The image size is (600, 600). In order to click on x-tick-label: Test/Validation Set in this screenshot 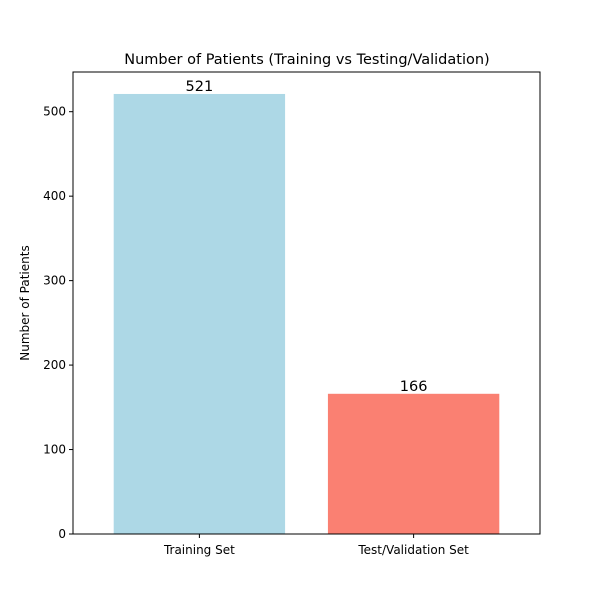, I will do `click(413, 550)`.